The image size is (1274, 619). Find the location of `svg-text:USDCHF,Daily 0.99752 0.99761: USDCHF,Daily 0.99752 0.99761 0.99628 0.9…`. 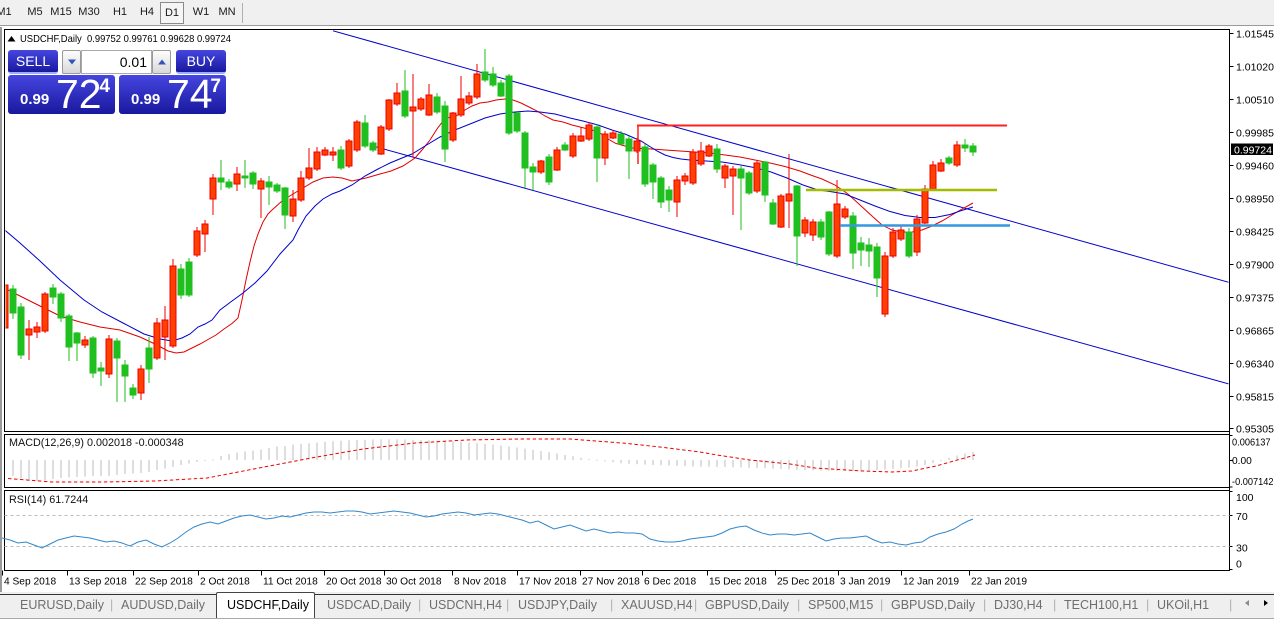

svg-text:USDCHF,Daily 0.99752 0.99761: USDCHF,Daily 0.99752 0.99761 0.99628 0.9… is located at coordinates (125, 39).